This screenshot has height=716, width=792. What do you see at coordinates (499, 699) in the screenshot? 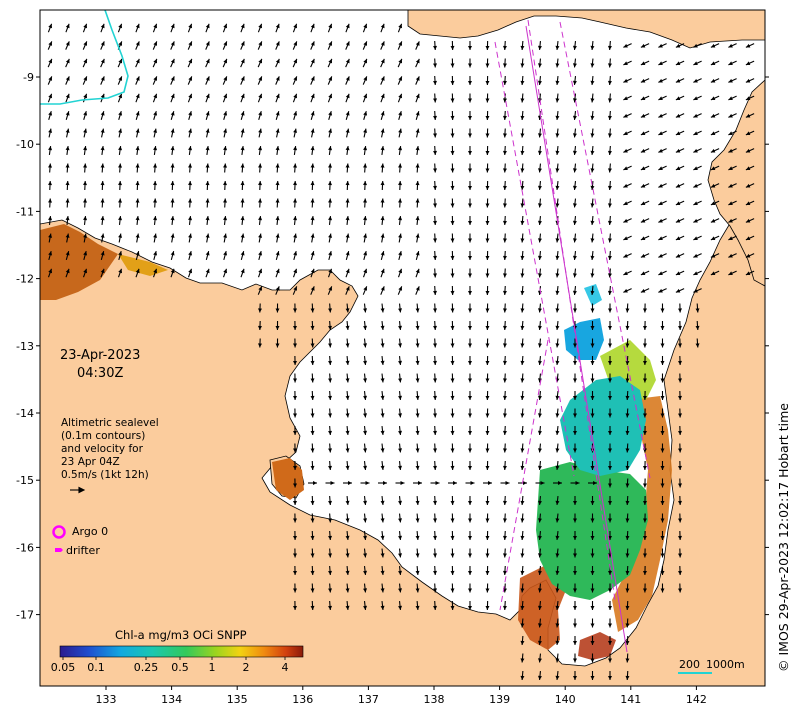
I see `lon-tick-label: 139` at bounding box center [499, 699].